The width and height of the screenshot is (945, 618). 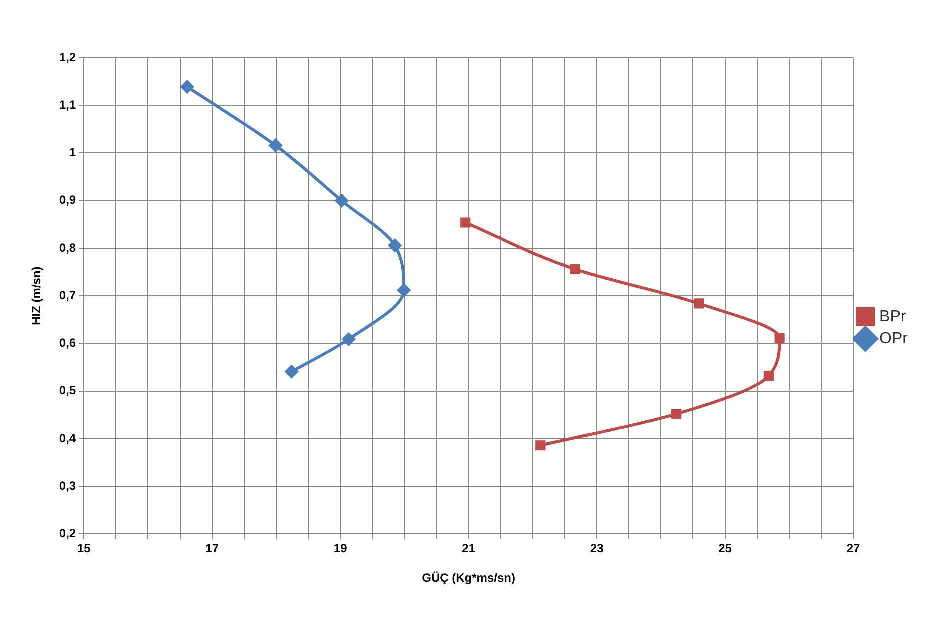 What do you see at coordinates (67, 438) in the screenshot?
I see `y-tick-label: 0,4` at bounding box center [67, 438].